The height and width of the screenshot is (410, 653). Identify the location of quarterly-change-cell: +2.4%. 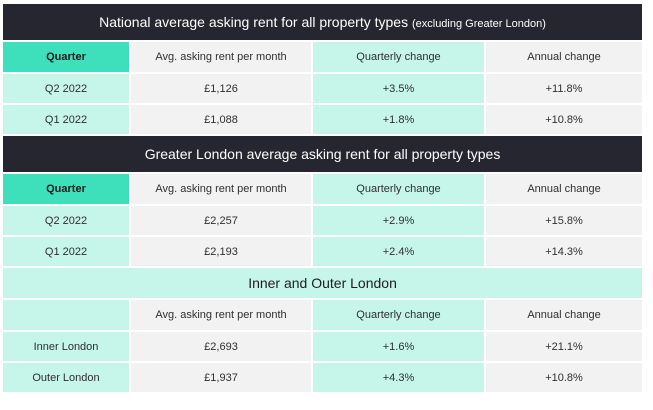
(399, 252).